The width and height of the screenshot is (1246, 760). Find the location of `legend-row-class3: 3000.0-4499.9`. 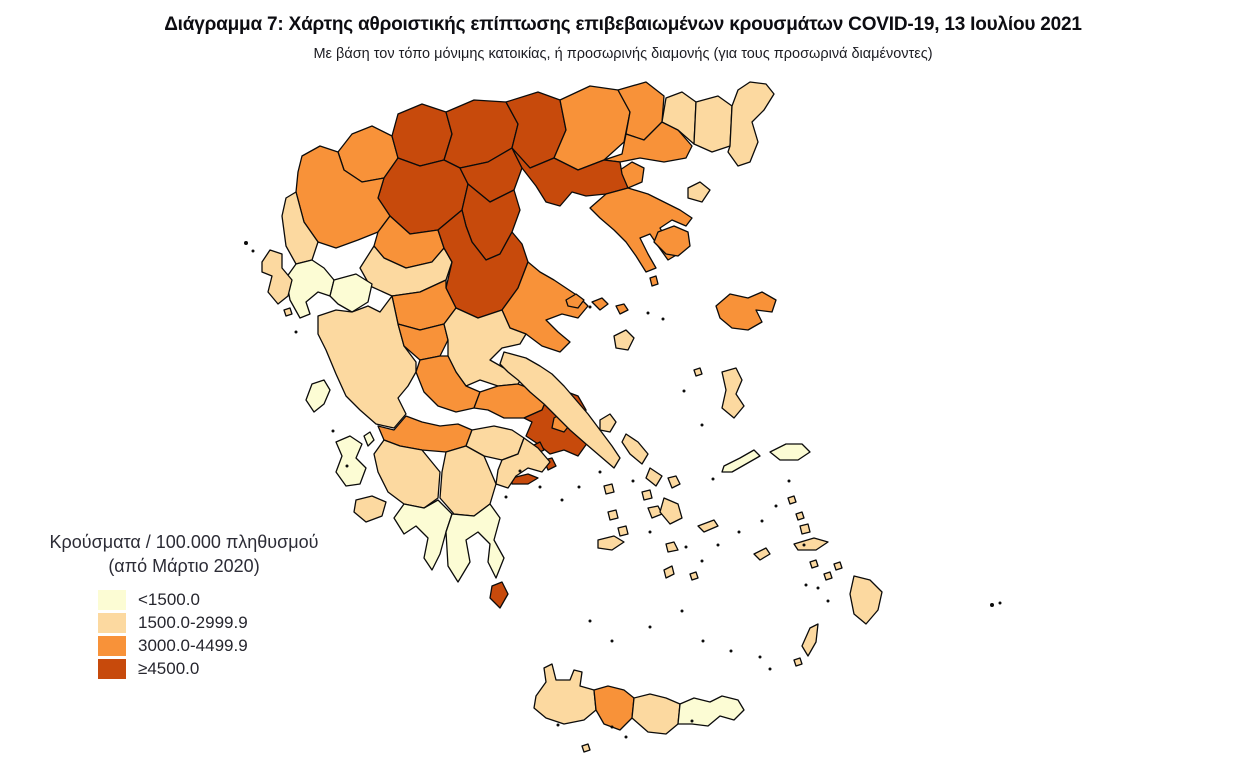

legend-row-class3: 3000.0-4499.9 is located at coordinates (225, 646).